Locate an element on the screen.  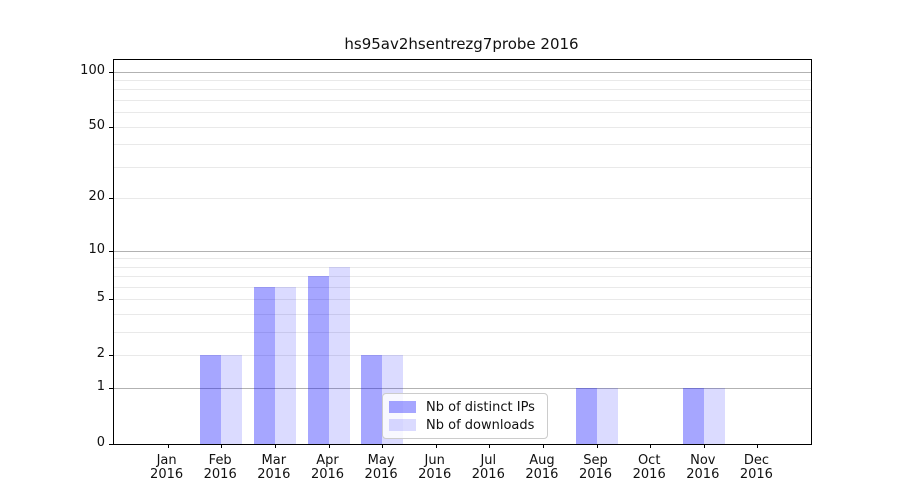
x-tick-label: Feb 2016 is located at coordinates (220, 468).